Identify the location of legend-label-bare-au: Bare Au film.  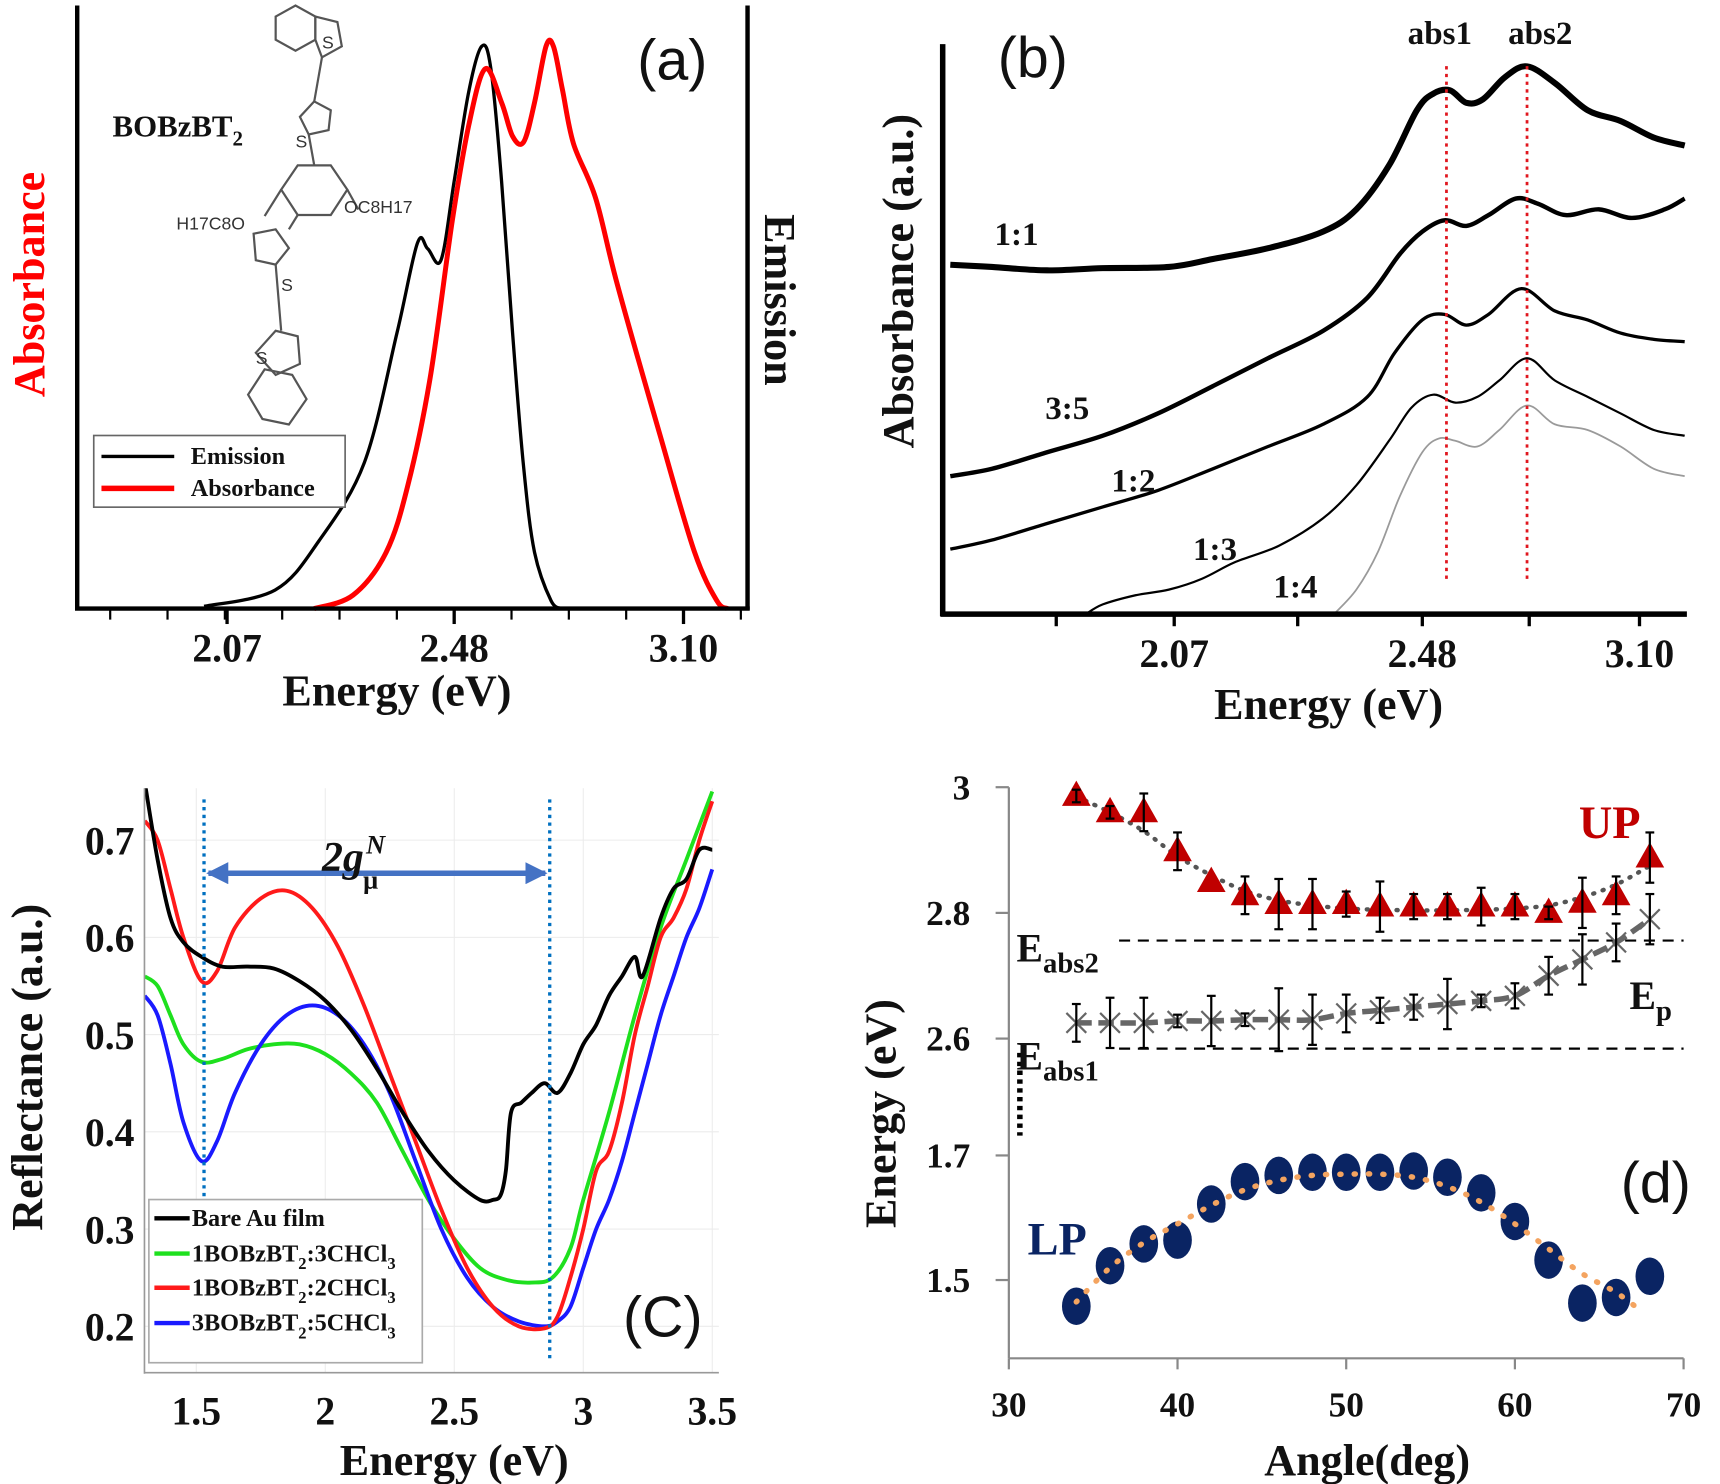
(258, 1218).